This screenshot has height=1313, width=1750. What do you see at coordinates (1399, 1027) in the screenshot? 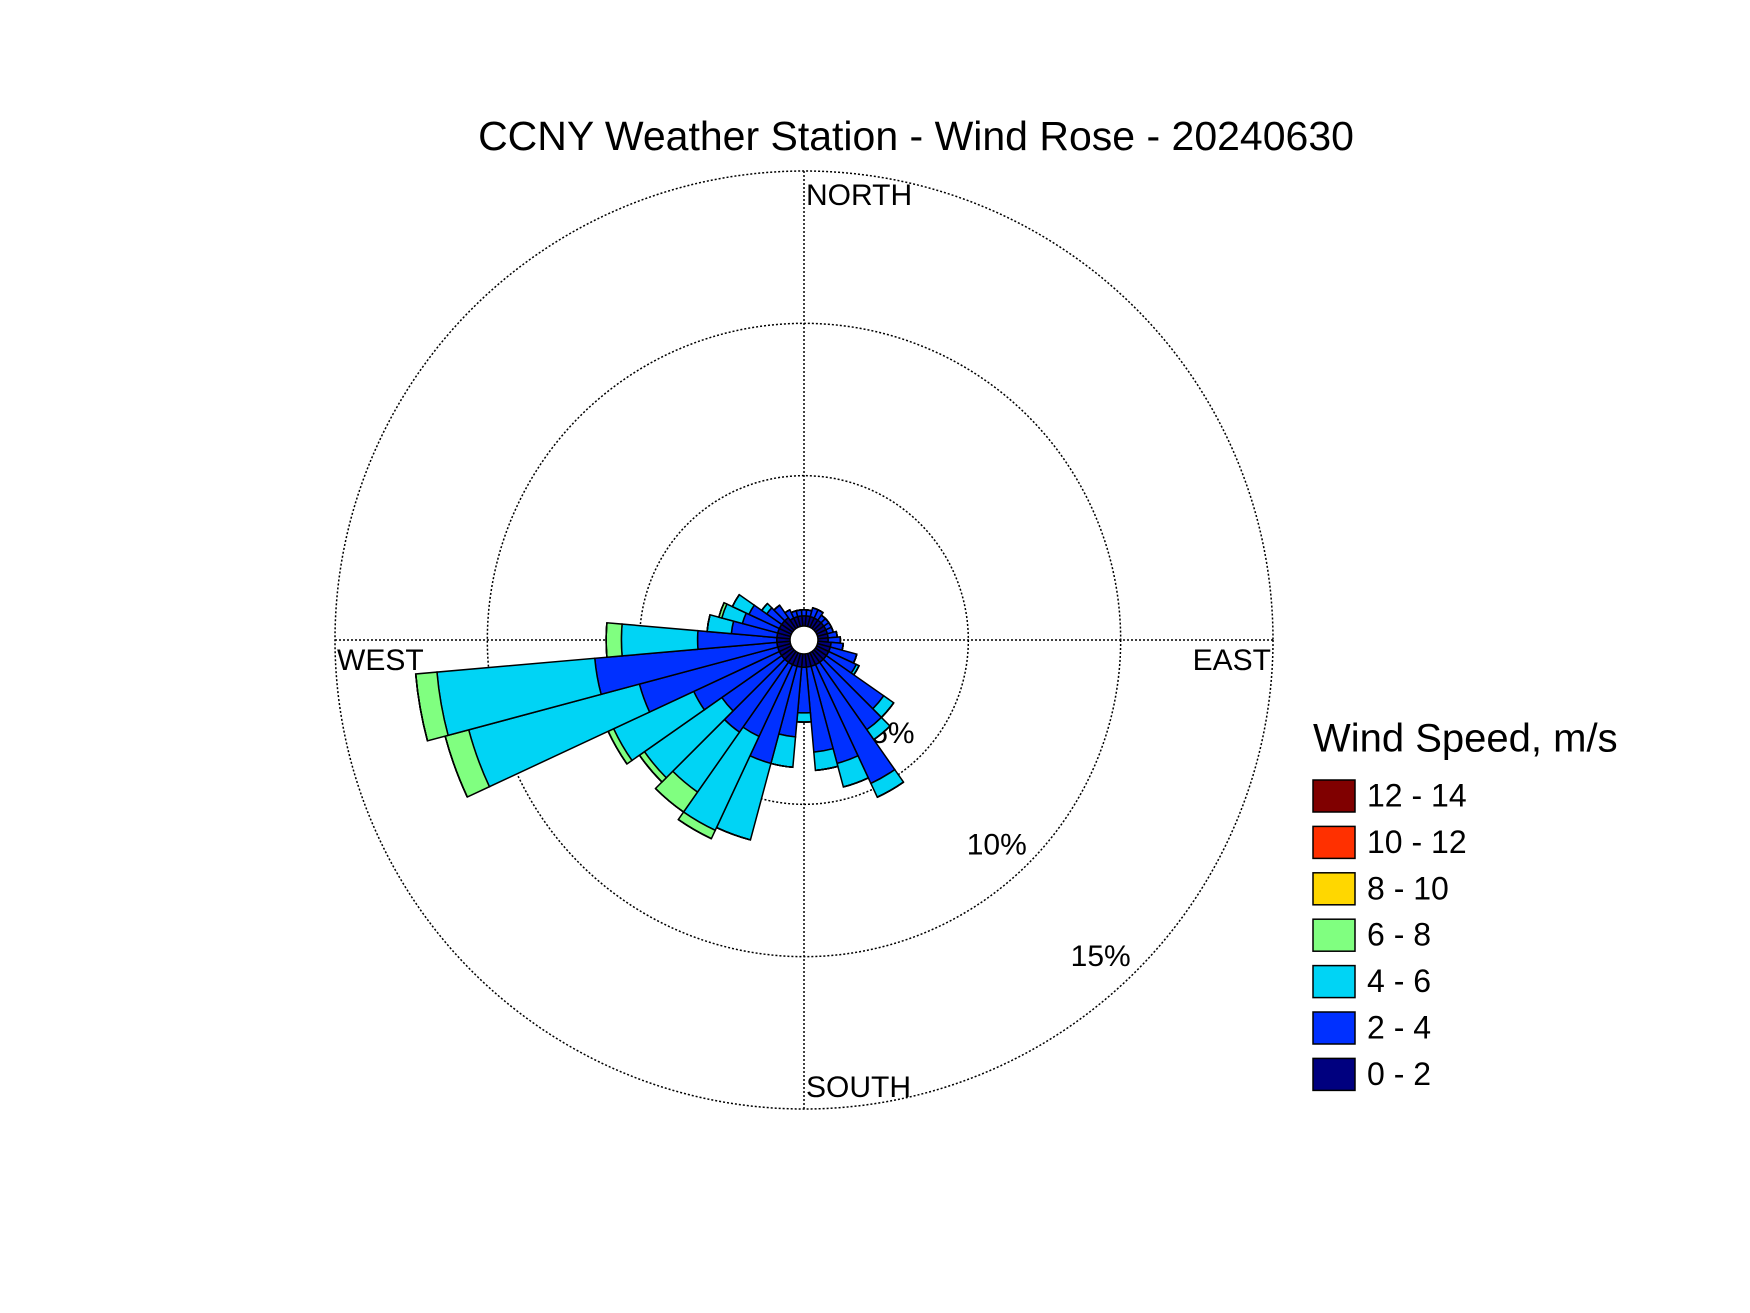
I see `legend-label: 2 - 4` at bounding box center [1399, 1027].